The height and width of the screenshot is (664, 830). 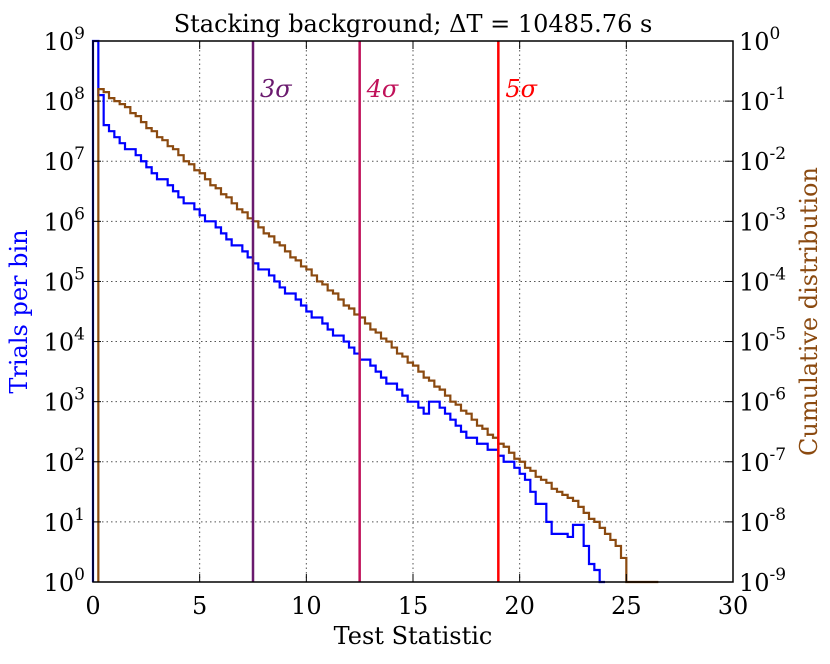 I want to click on x-tick-label: 30, so click(x=733, y=606).